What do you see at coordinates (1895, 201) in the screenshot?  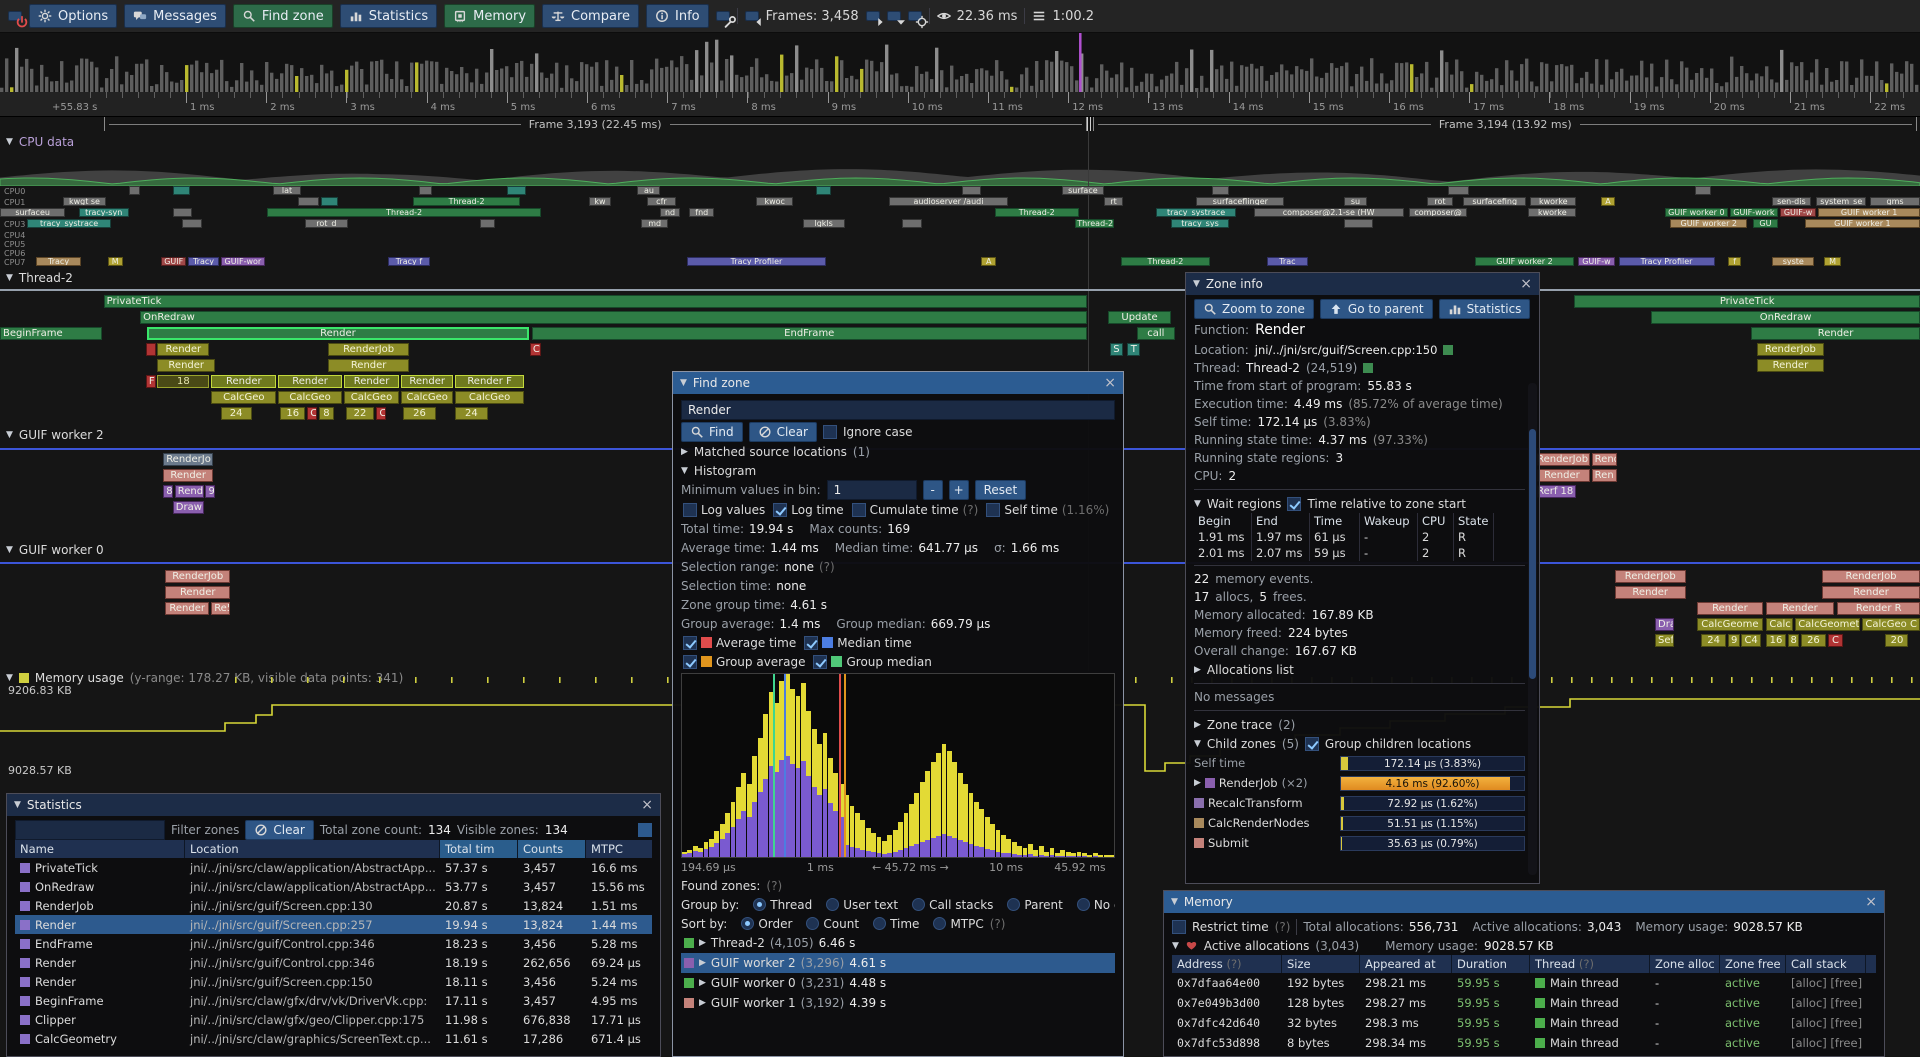 I see `timeline-zone-gms: gms` at bounding box center [1895, 201].